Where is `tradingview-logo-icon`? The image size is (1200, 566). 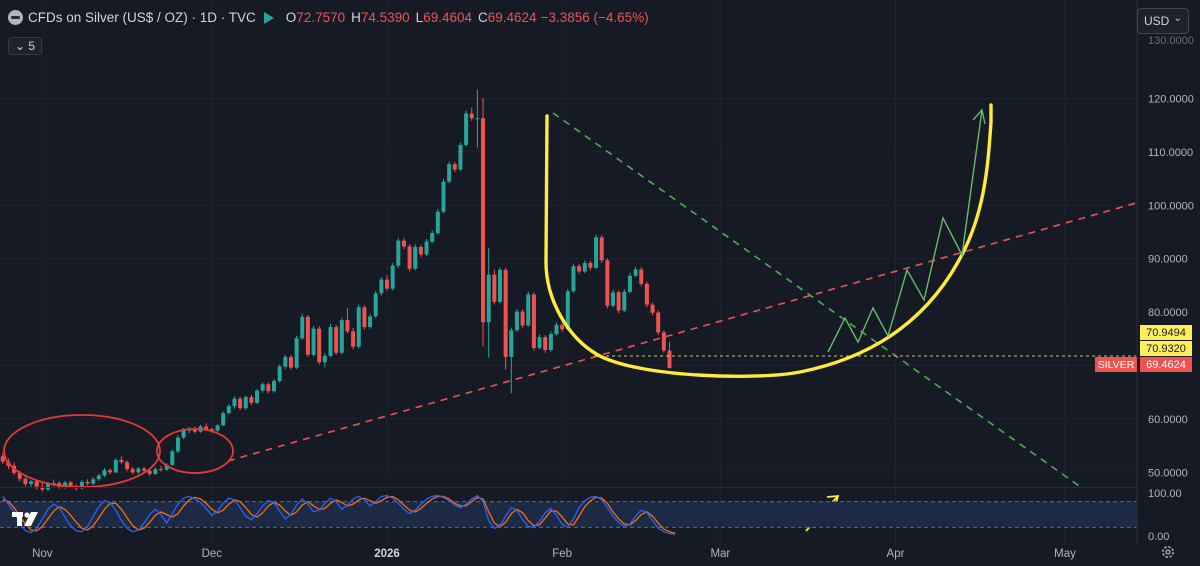 tradingview-logo-icon is located at coordinates (25, 519).